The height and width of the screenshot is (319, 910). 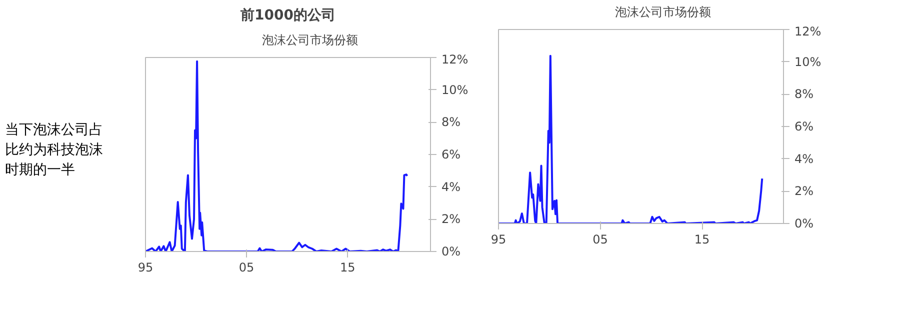 I want to click on chart-title: 前1000的公司, so click(x=288, y=16).